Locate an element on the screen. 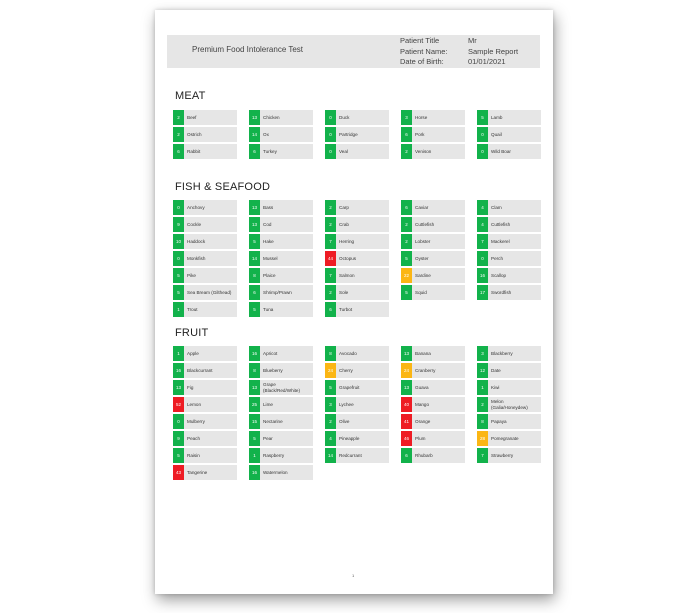  food-item: 5 Tuna is located at coordinates (281, 309).